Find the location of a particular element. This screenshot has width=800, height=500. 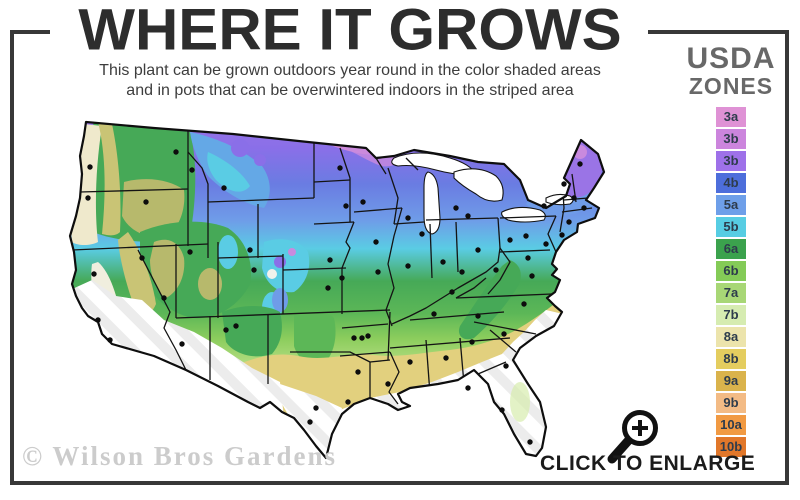

click-to-enlarge-button: CLICK TO ENLARGE is located at coordinates (648, 463).